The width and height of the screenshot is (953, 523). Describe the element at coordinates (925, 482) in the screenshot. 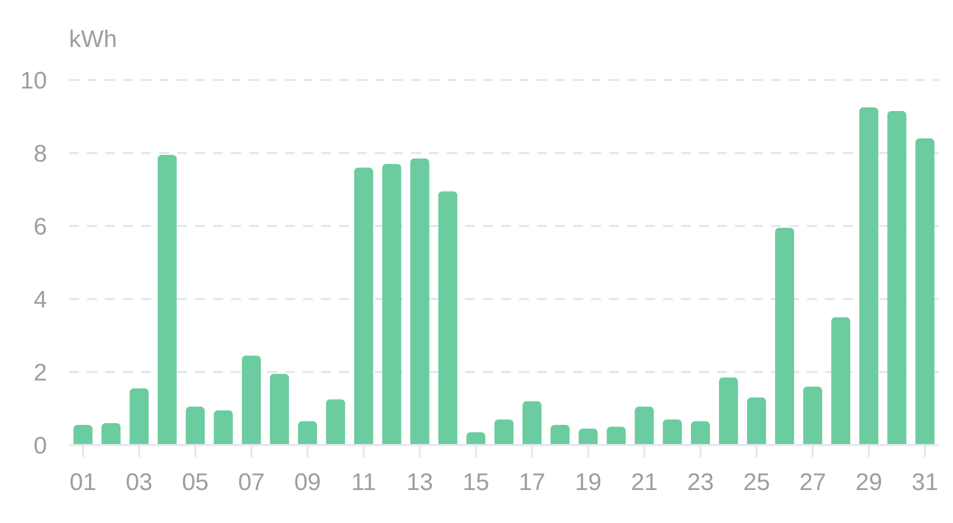

I see `x-tick-label: 31` at that location.